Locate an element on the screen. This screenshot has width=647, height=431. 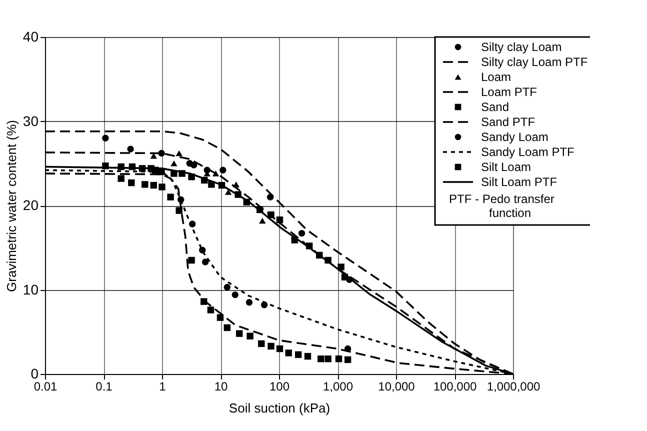
y-tick-label: 10 is located at coordinates (30, 289).